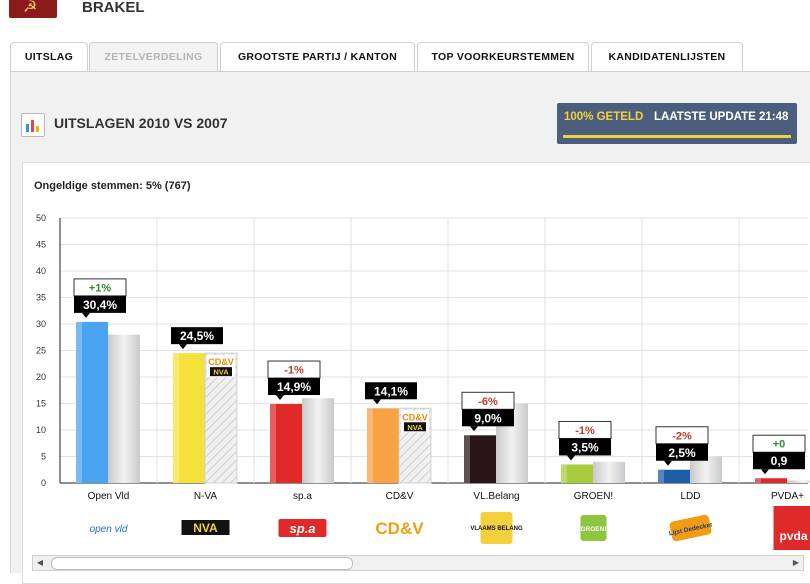 The width and height of the screenshot is (810, 584). Describe the element at coordinates (294, 387) in the screenshot. I see `value-label: 14,9%` at that location.